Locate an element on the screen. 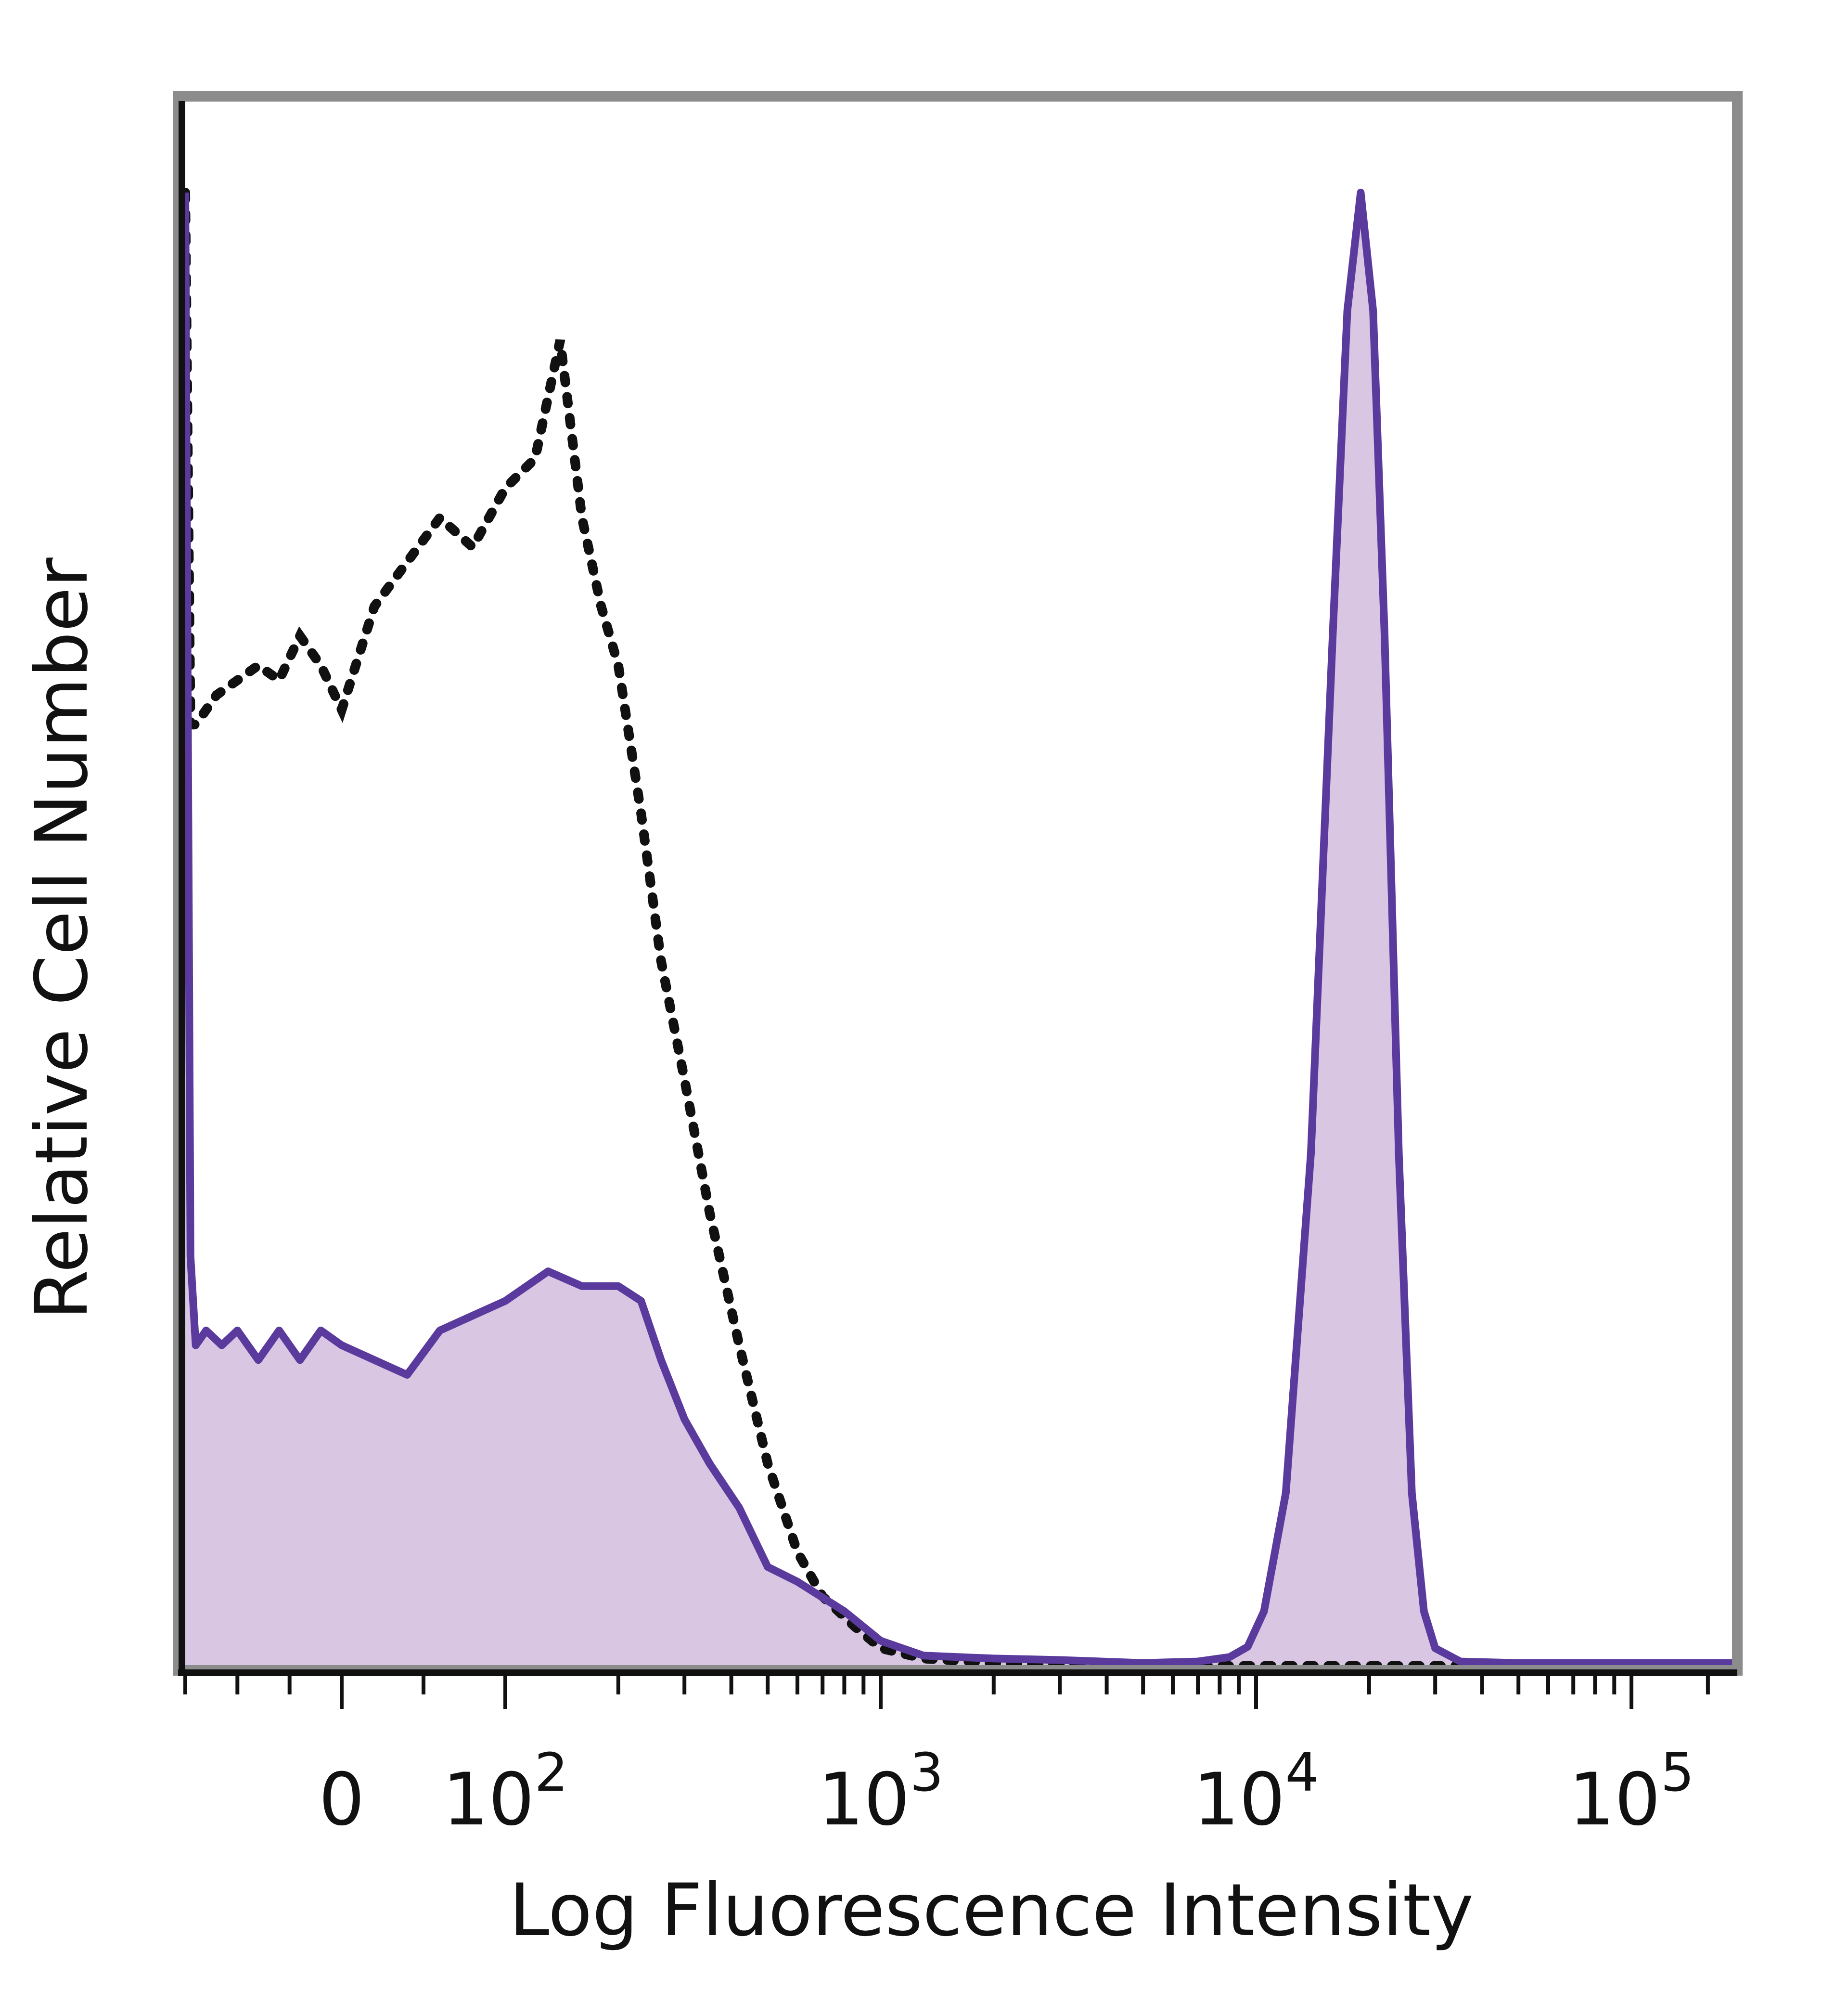  x-tick-label: 10⁵ is located at coordinates (1631, 1792).